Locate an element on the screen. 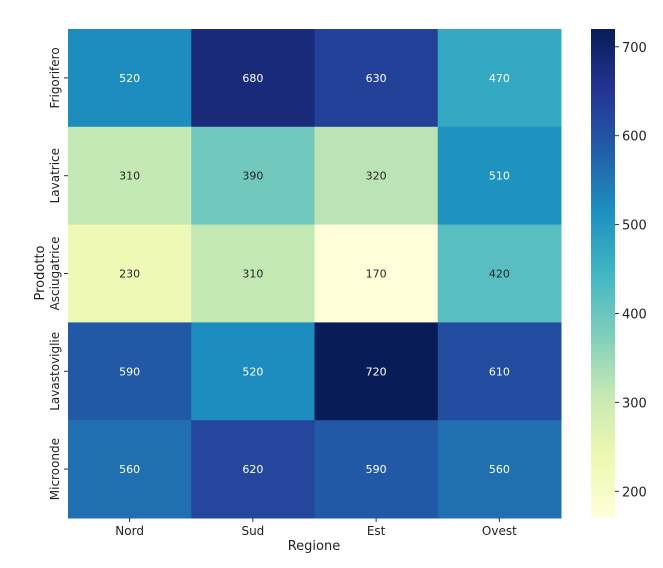  cell-annotation: 390 is located at coordinates (252, 176).